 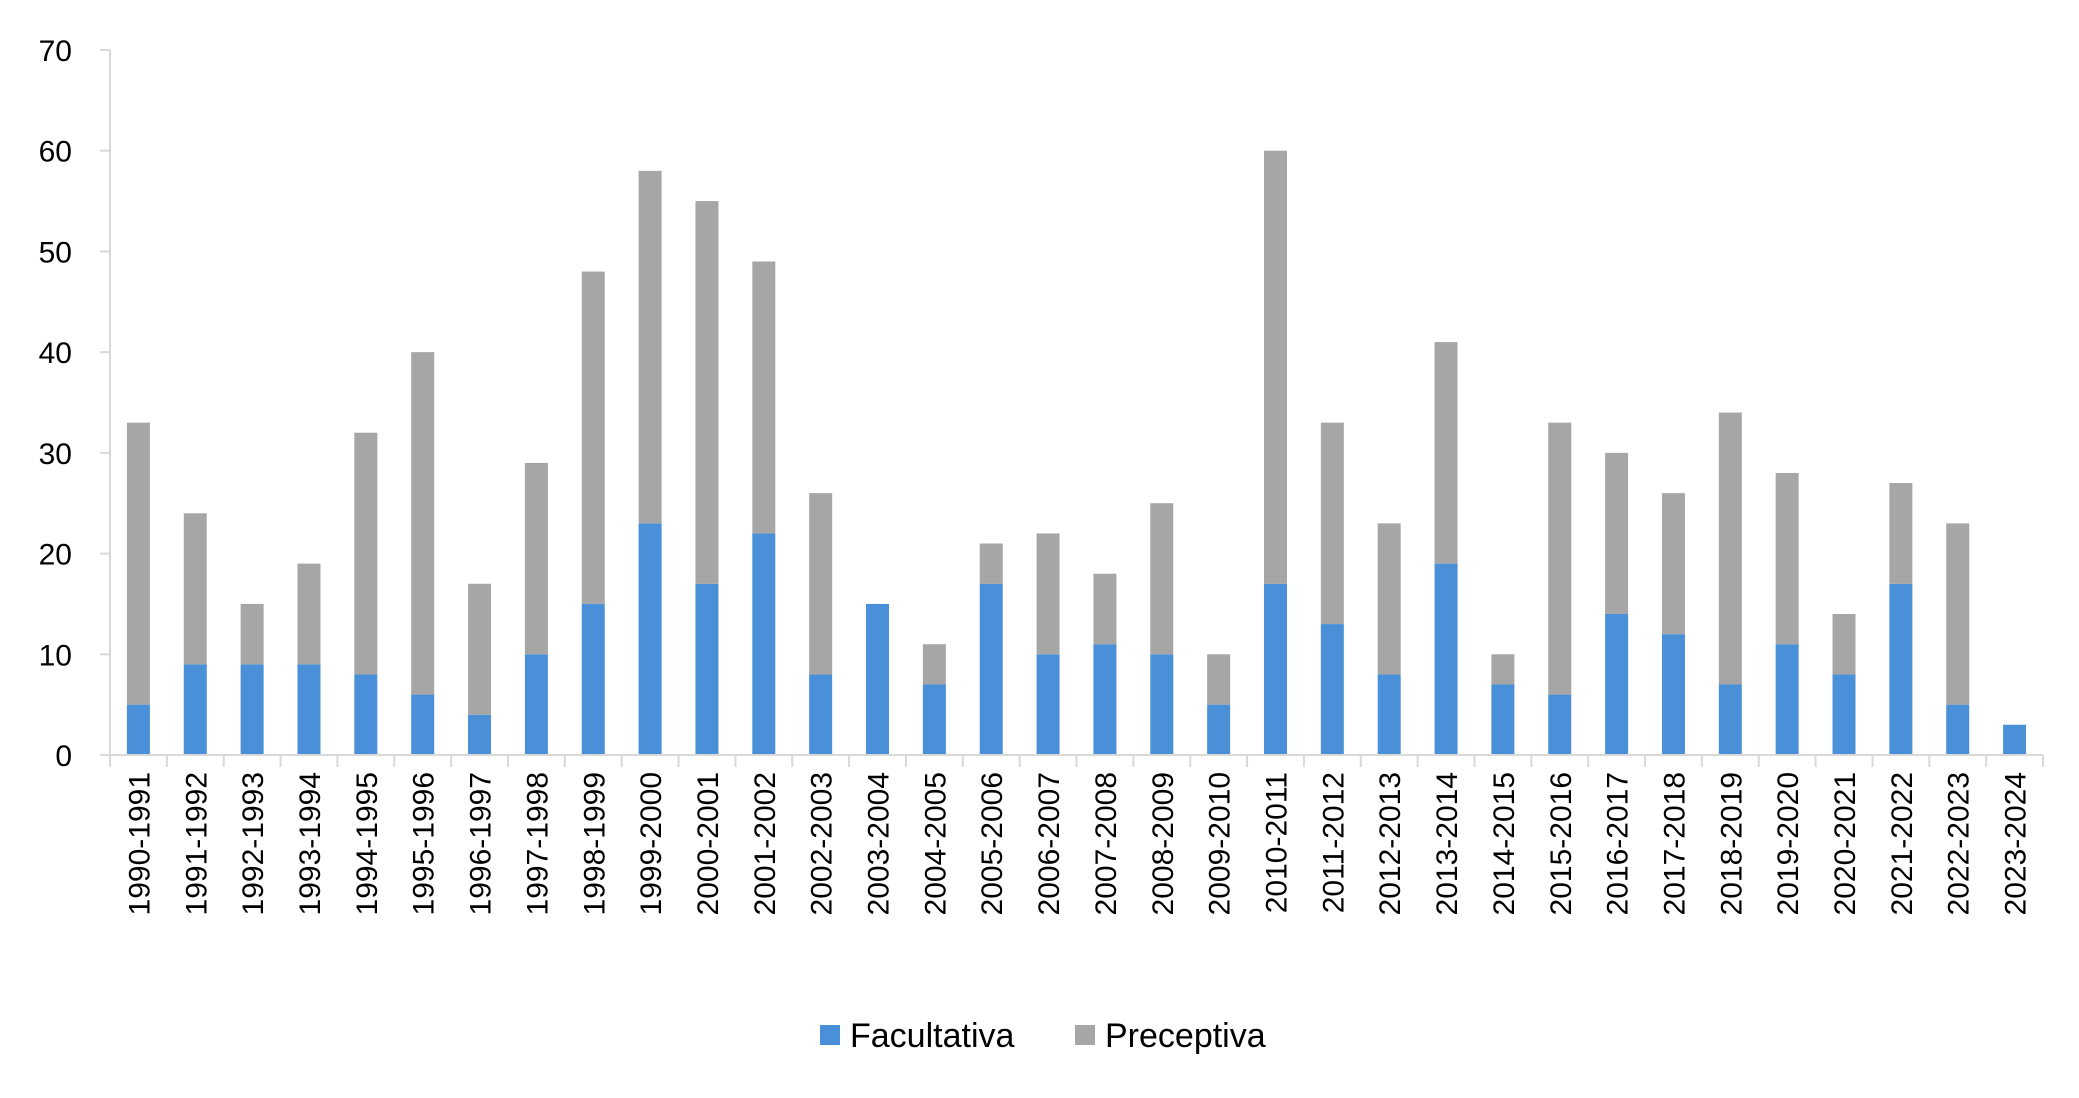 What do you see at coordinates (992, 843) in the screenshot?
I see `x-tick-label: 2005-2006` at bounding box center [992, 843].